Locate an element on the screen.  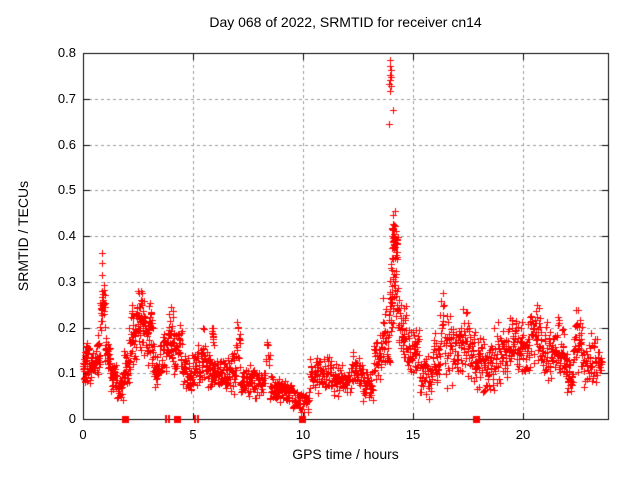
y-tick-label: 0.5 is located at coordinates (66, 189).